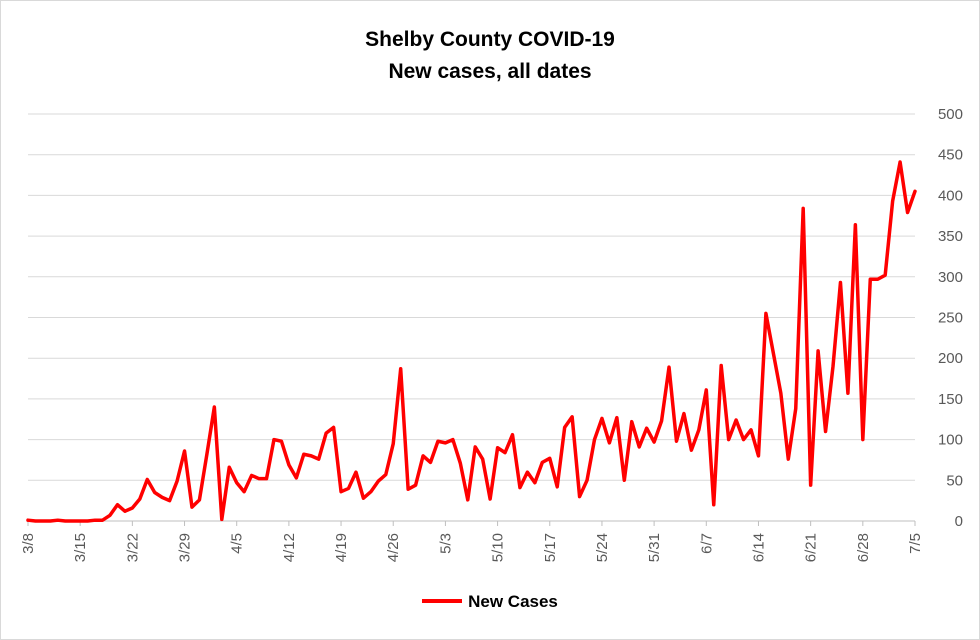 The image size is (980, 640). What do you see at coordinates (442, 600) in the screenshot?
I see `legend-swatch` at bounding box center [442, 600].